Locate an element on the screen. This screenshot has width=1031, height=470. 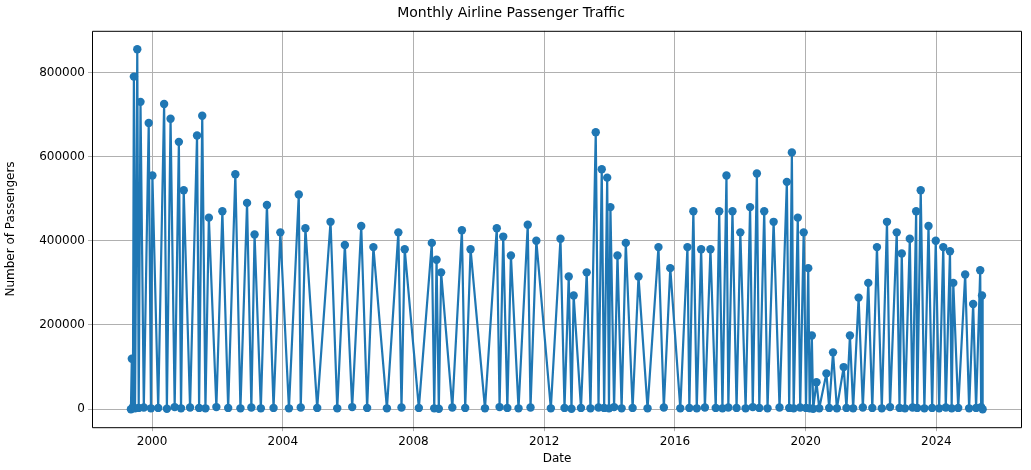
x-tick-label: 2016 is located at coordinates (675, 440).